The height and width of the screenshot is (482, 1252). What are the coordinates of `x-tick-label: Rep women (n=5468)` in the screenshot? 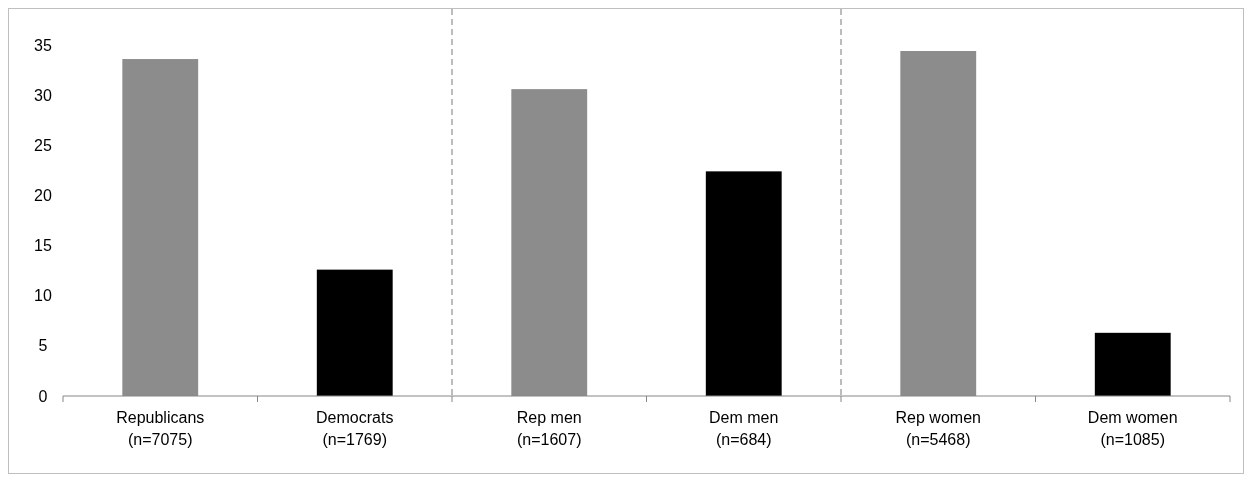 It's located at (938, 428).